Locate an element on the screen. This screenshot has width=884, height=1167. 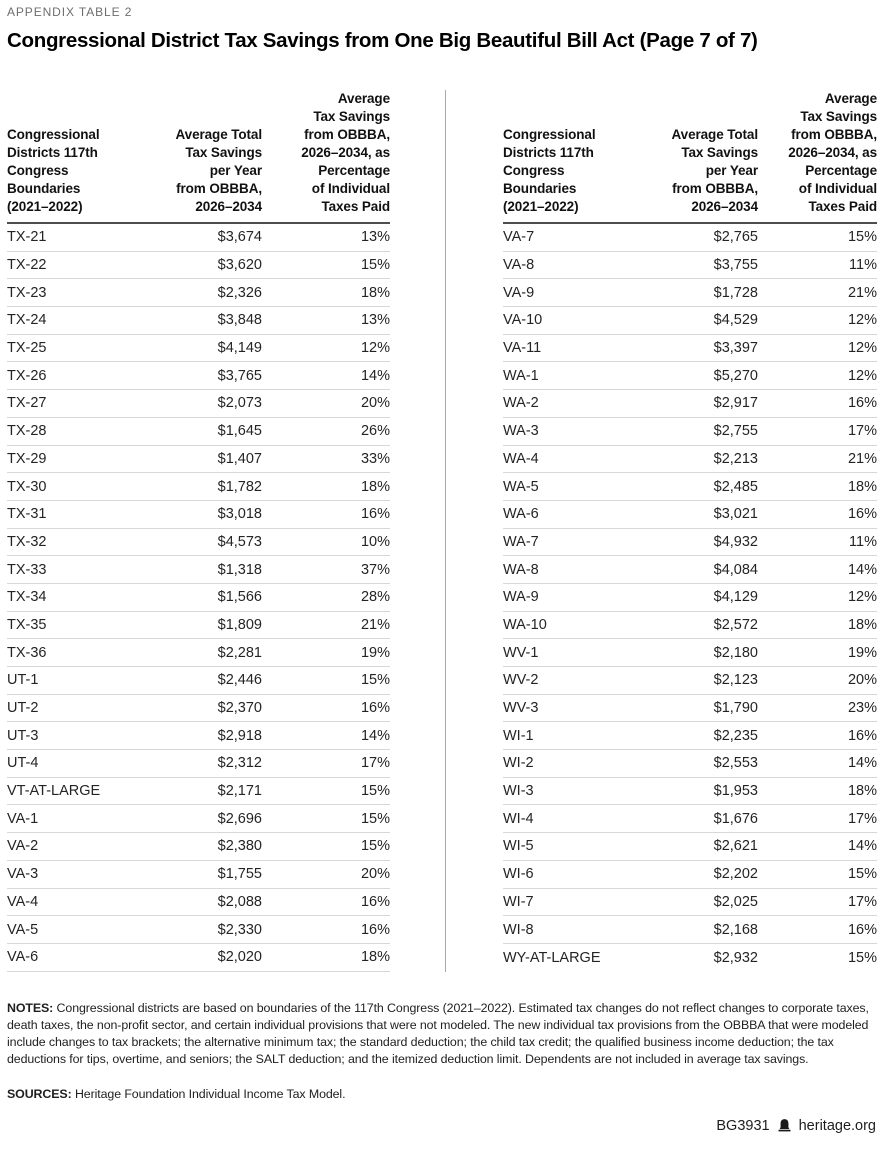
savings-cell: $2,696 is located at coordinates (239, 818).